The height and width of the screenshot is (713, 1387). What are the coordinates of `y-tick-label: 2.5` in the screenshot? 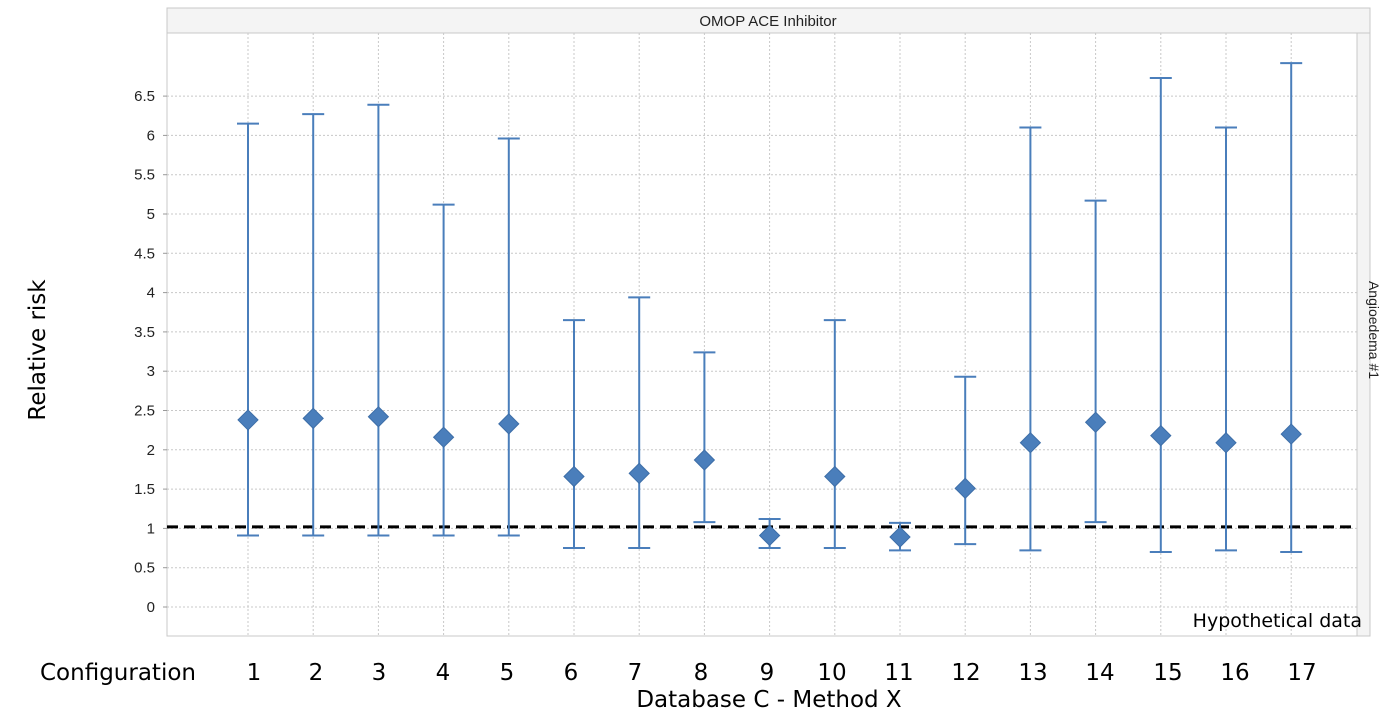 It's located at (144, 411).